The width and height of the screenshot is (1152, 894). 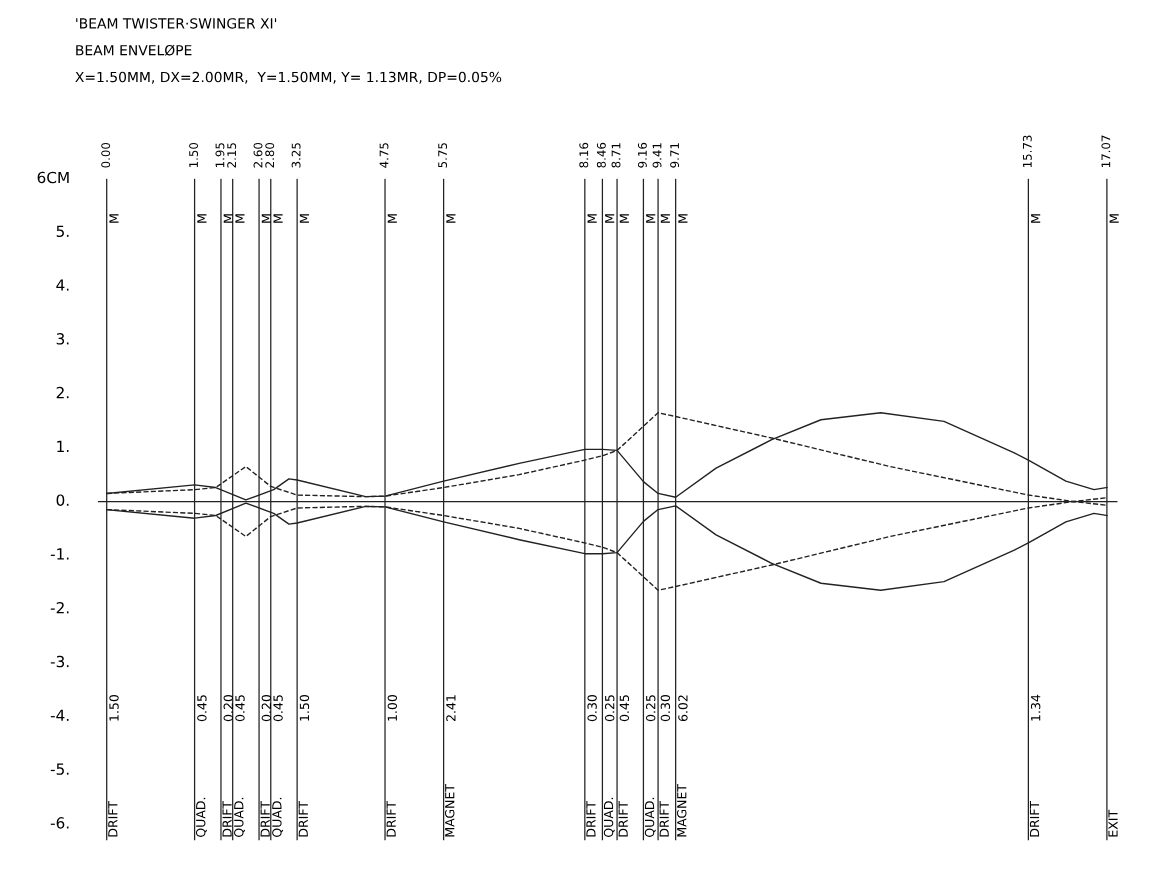 What do you see at coordinates (59, 715) in the screenshot?
I see `y-tick-label: -4.` at bounding box center [59, 715].